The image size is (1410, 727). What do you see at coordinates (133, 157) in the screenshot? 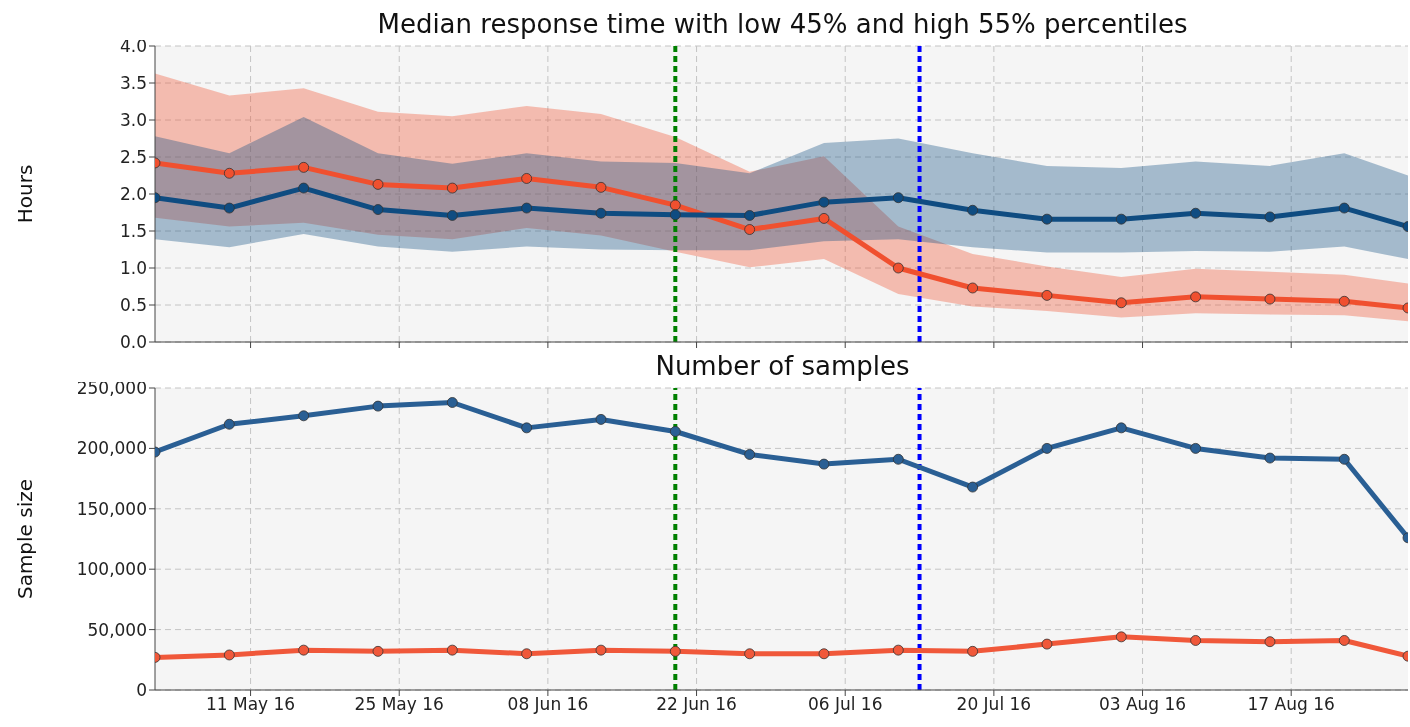
I see `y-tick-label: 2.5` at bounding box center [133, 157].